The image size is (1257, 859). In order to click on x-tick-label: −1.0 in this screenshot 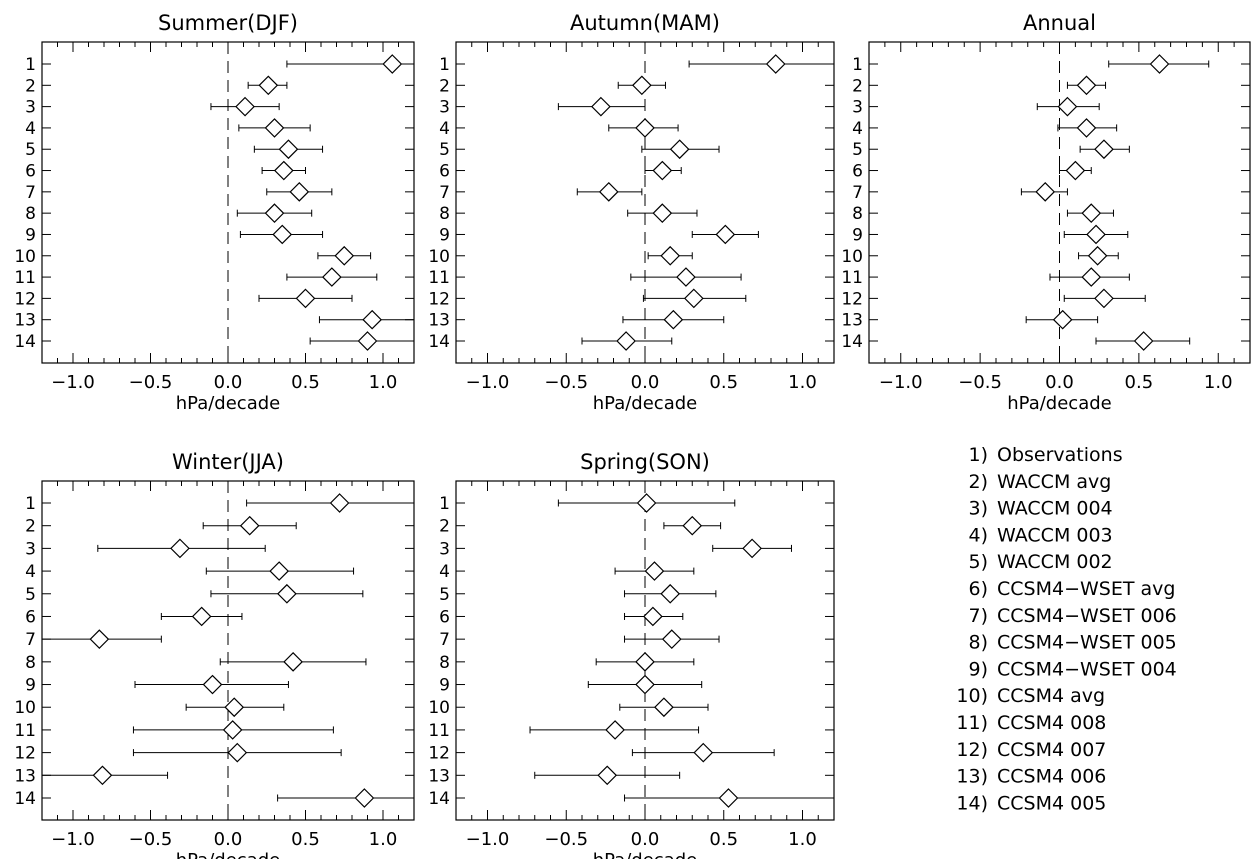, I will do `click(488, 382)`.